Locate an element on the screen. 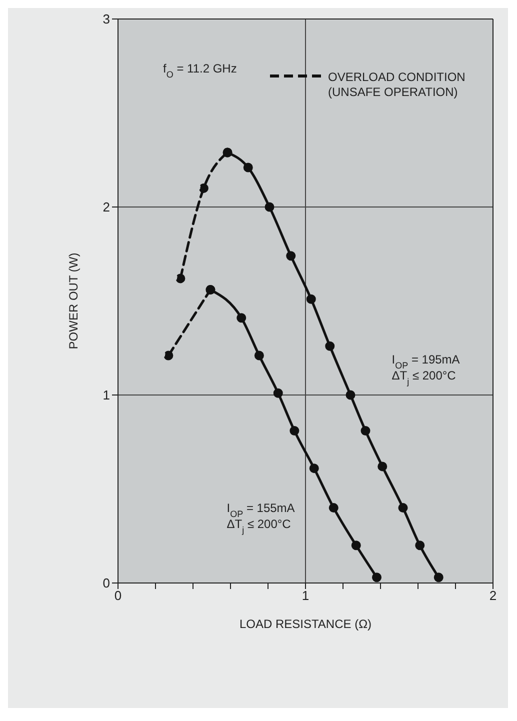  y-tick-label: 2 is located at coordinates (106, 207).